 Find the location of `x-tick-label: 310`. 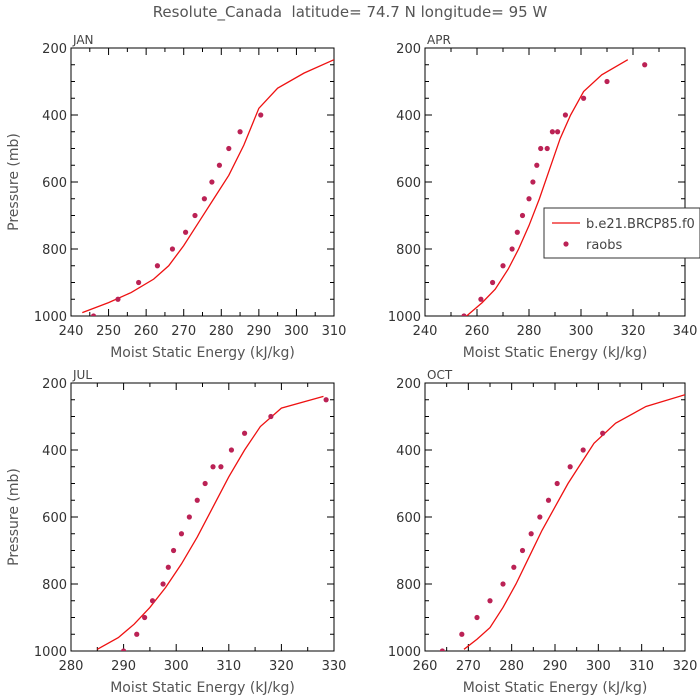

x-tick-label: 310 is located at coordinates (228, 666).